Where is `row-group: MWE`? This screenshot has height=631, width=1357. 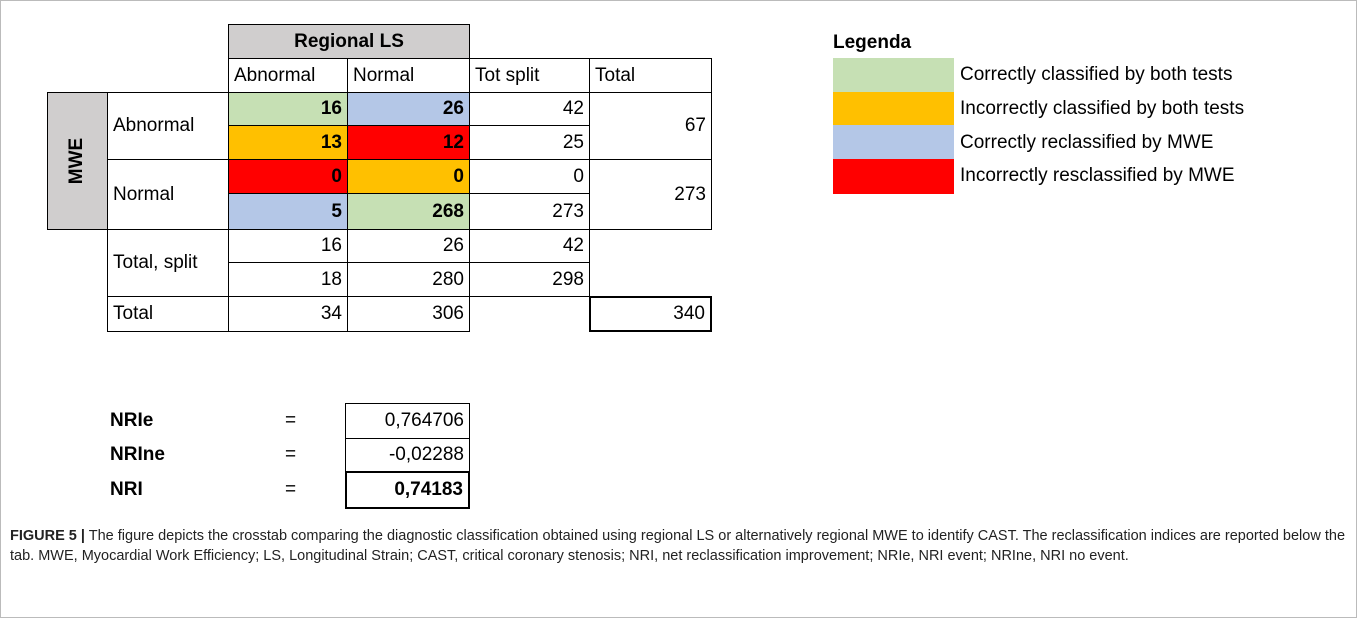 row-group: MWE is located at coordinates (77, 161).